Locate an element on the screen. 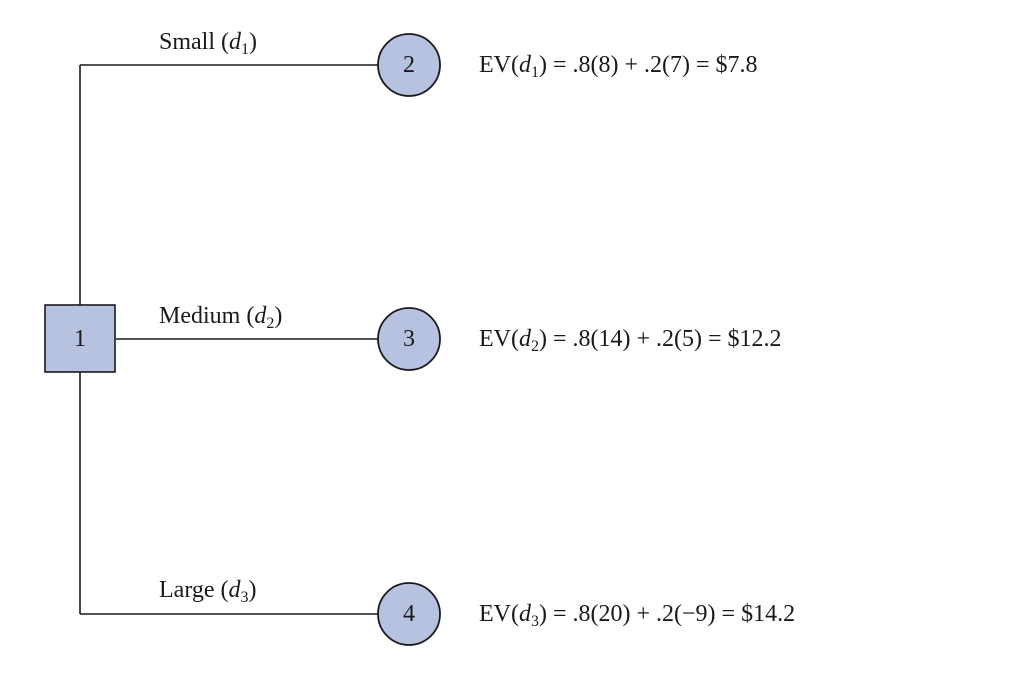  branch-label-medium: Medium (d2) is located at coordinates (221, 317).